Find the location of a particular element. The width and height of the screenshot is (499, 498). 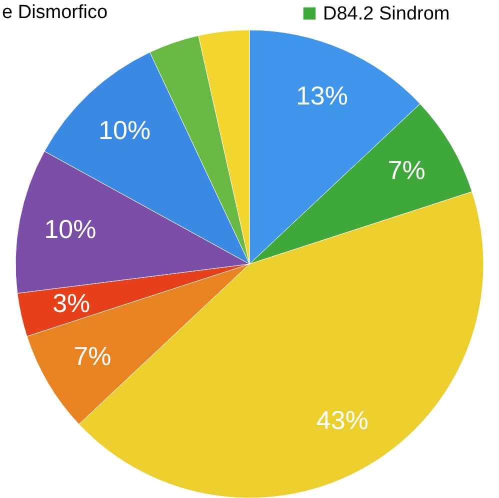

data-label: 3% is located at coordinates (71, 303).